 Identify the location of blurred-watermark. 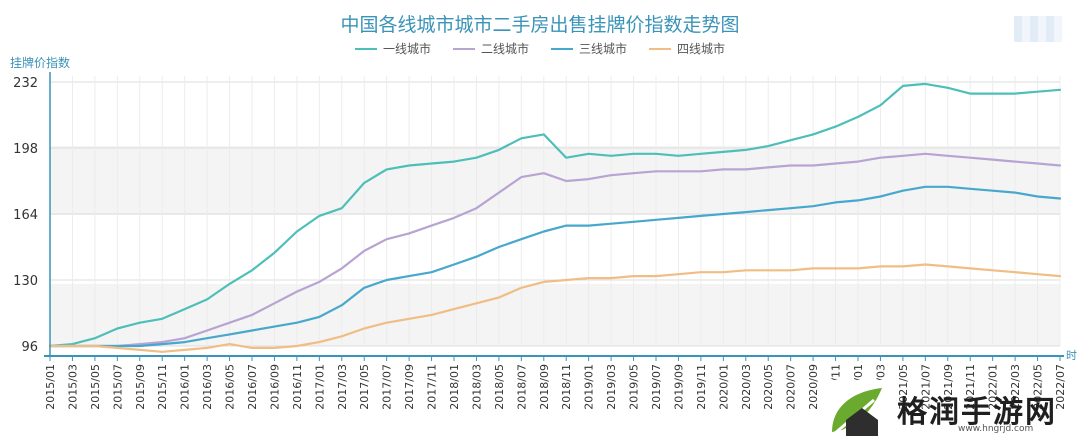
(1038, 29).